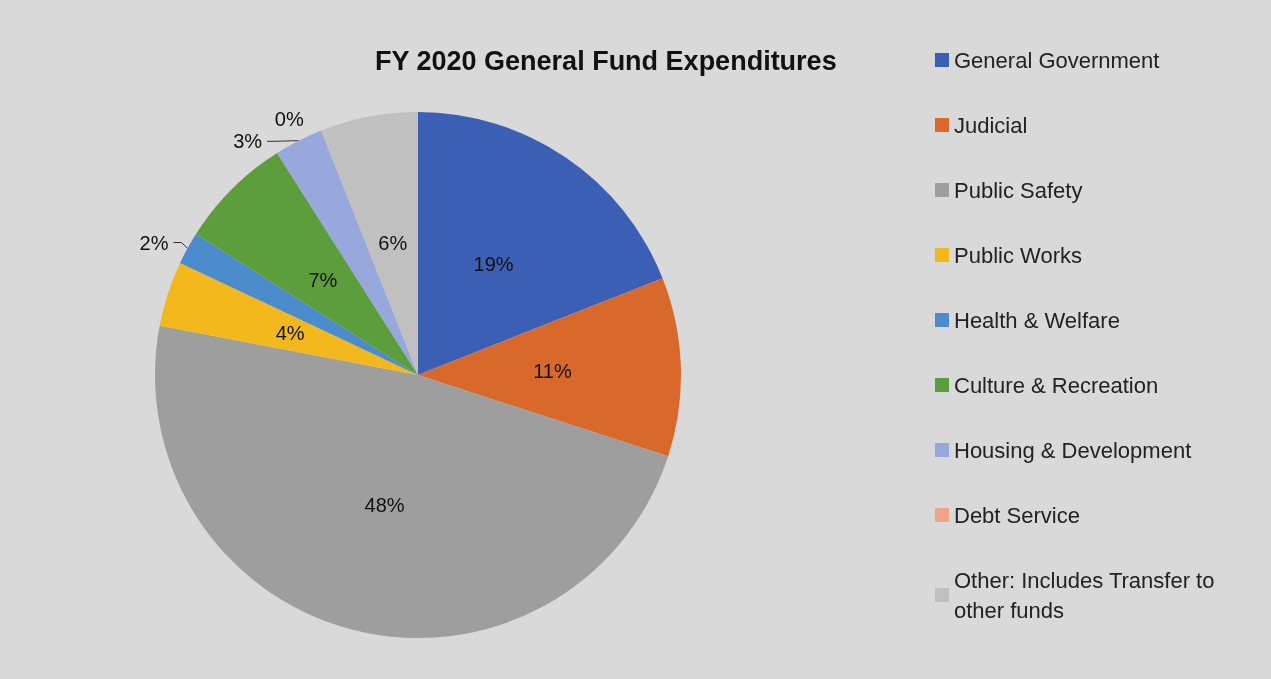  What do you see at coordinates (248, 141) in the screenshot?
I see `data-label: 3%` at bounding box center [248, 141].